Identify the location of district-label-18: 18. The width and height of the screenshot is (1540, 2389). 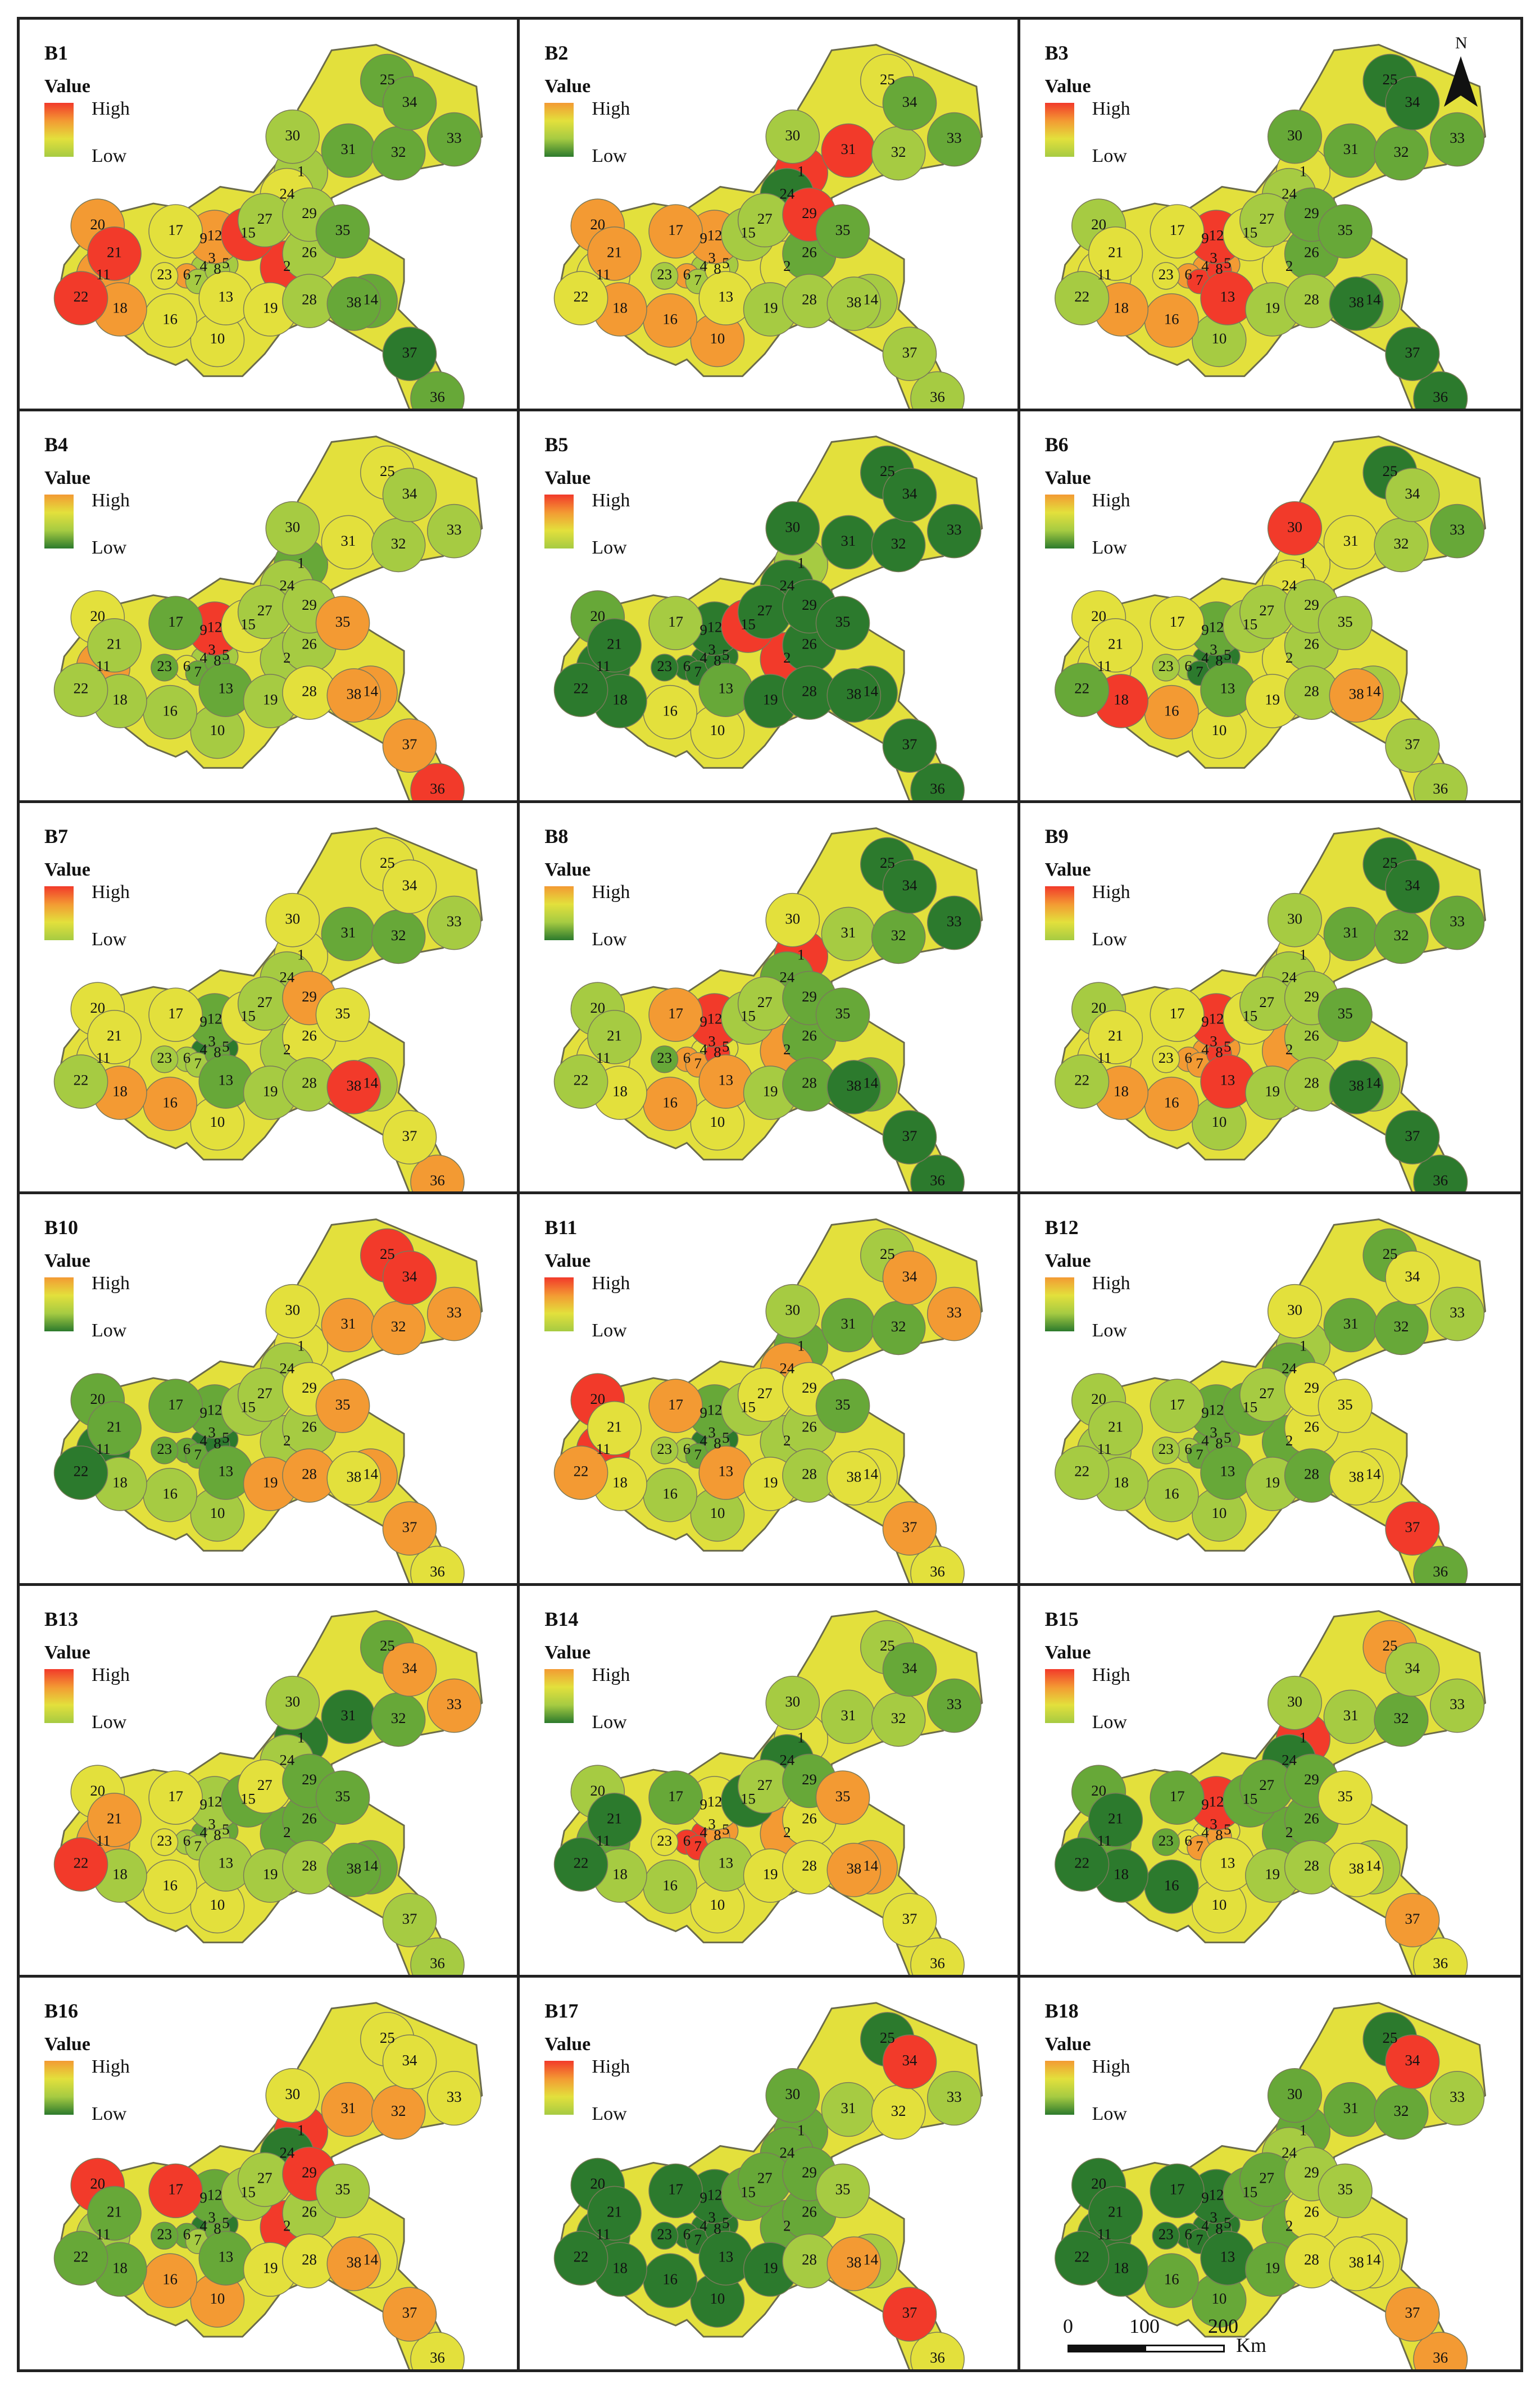
(120, 699).